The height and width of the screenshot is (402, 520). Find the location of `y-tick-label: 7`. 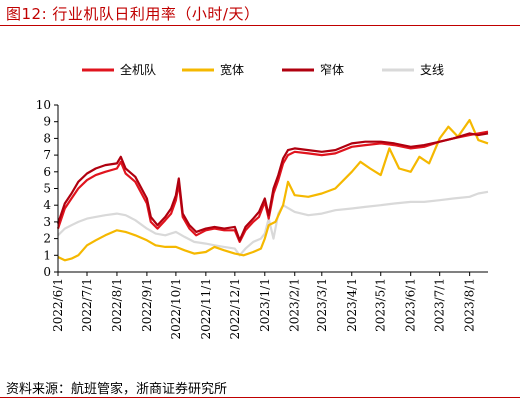

y-tick-label: 7 is located at coordinates (47, 155).